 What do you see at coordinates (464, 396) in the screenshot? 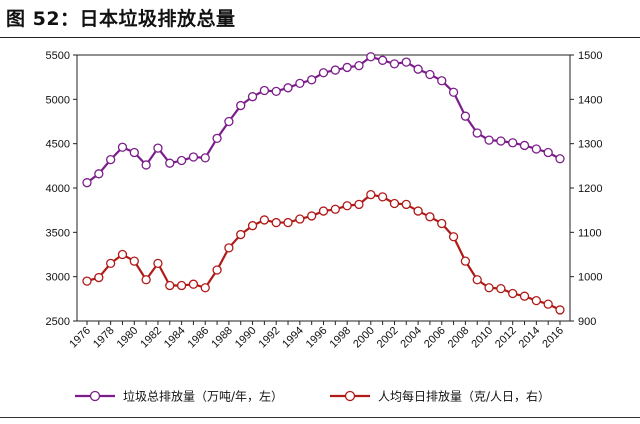
I see `legend-label-2: 人均每日排放量（克/人日，右）` at bounding box center [464, 396].